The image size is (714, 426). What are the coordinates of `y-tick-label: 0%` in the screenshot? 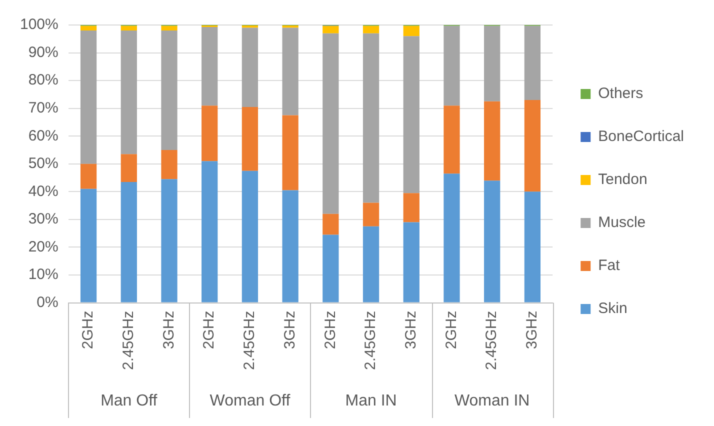 It's located at (47, 302).